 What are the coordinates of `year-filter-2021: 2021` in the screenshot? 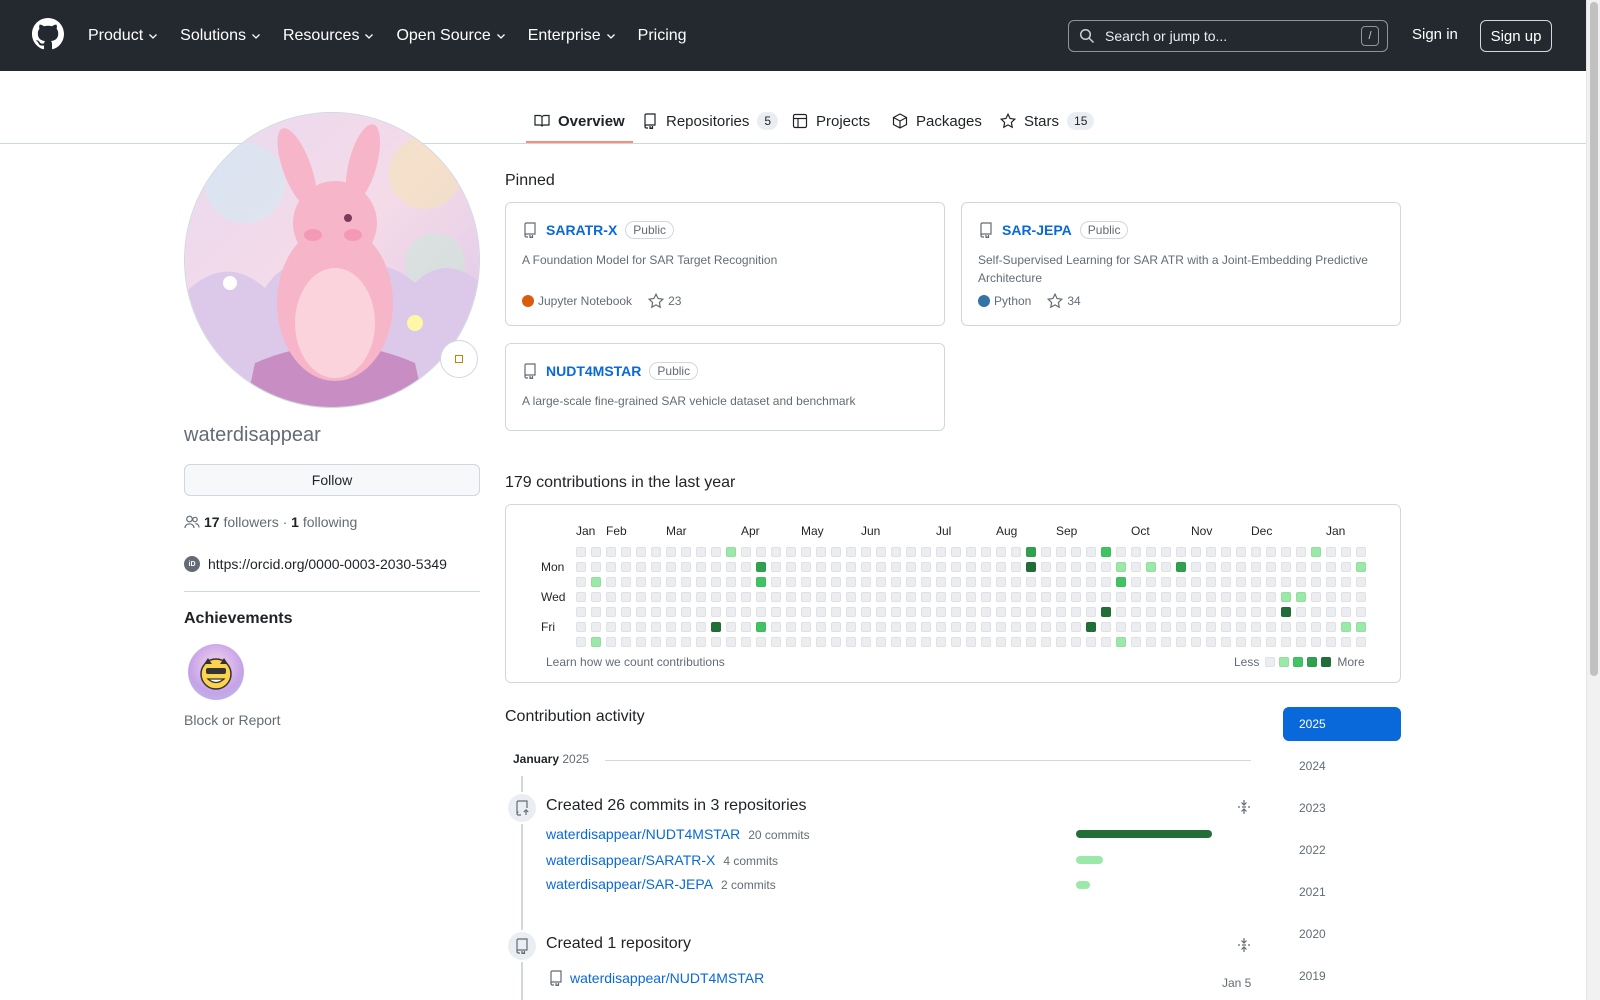 It's located at (1312, 892).